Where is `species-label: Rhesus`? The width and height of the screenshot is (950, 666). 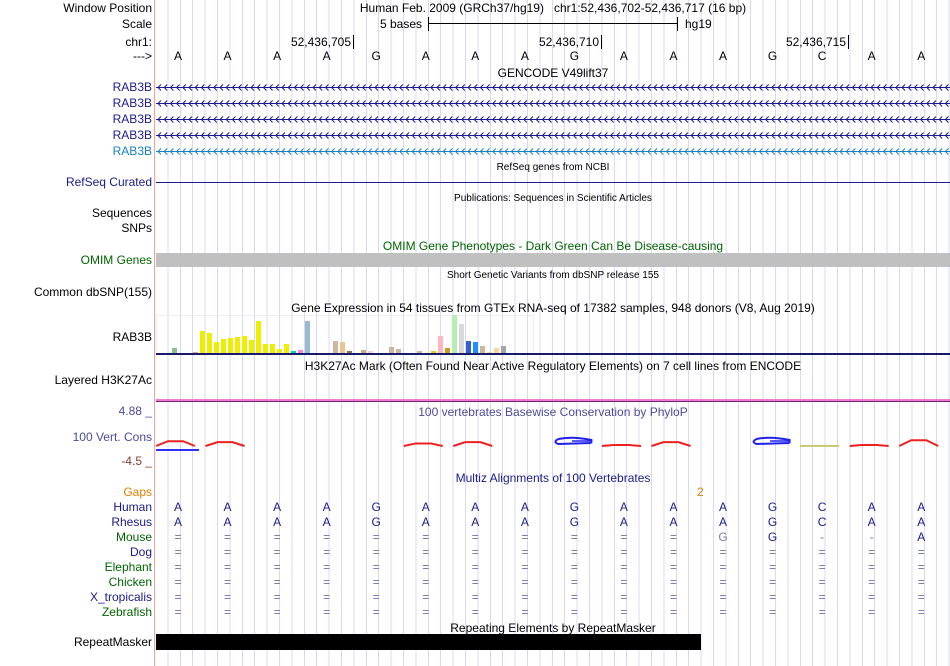
species-label: Rhesus is located at coordinates (131, 522).